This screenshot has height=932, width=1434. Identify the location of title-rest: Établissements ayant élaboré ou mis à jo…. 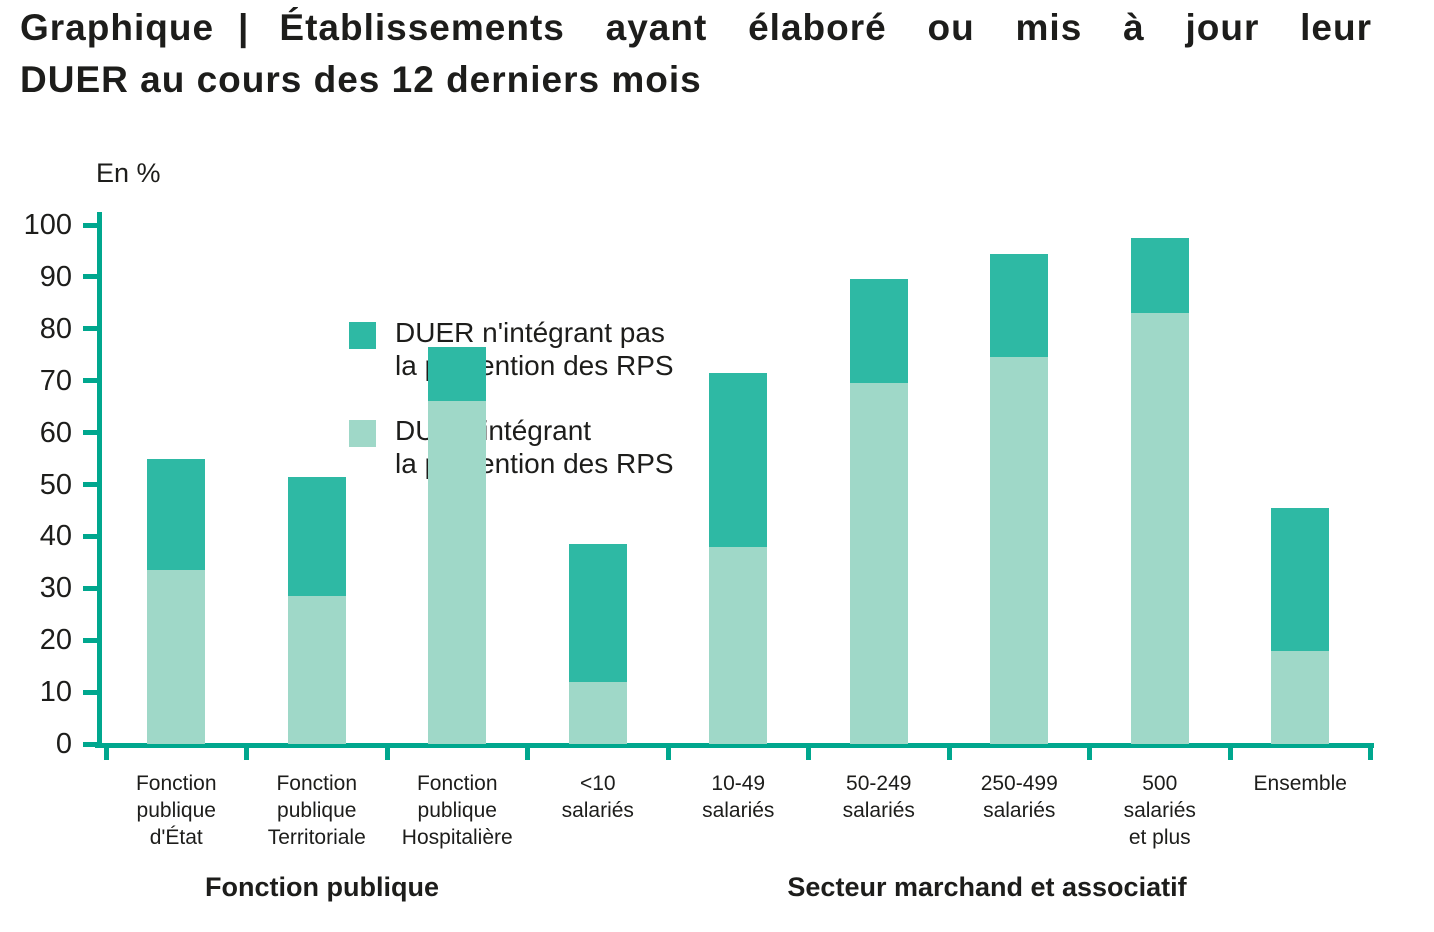
(825, 27).